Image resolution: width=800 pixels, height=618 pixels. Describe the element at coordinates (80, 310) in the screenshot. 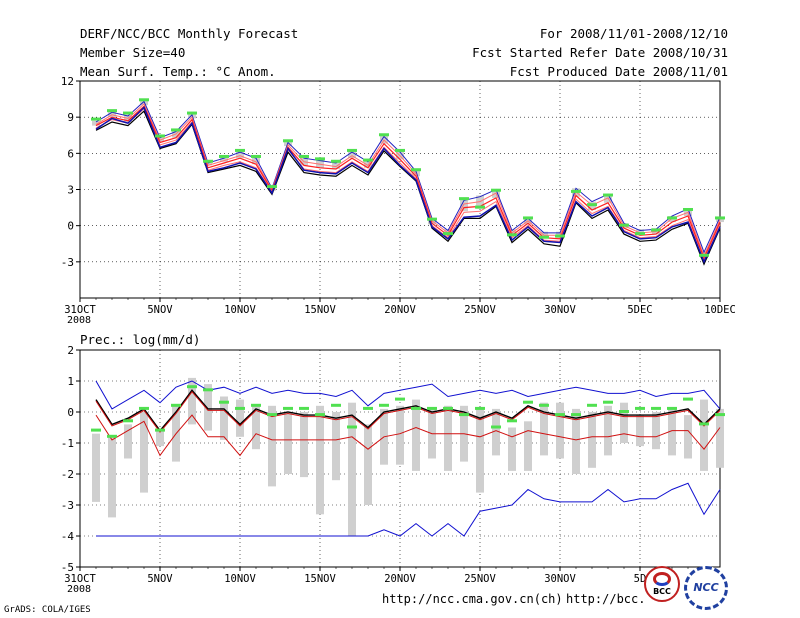

I see `temp-xtick-label: 31OCT` at that location.